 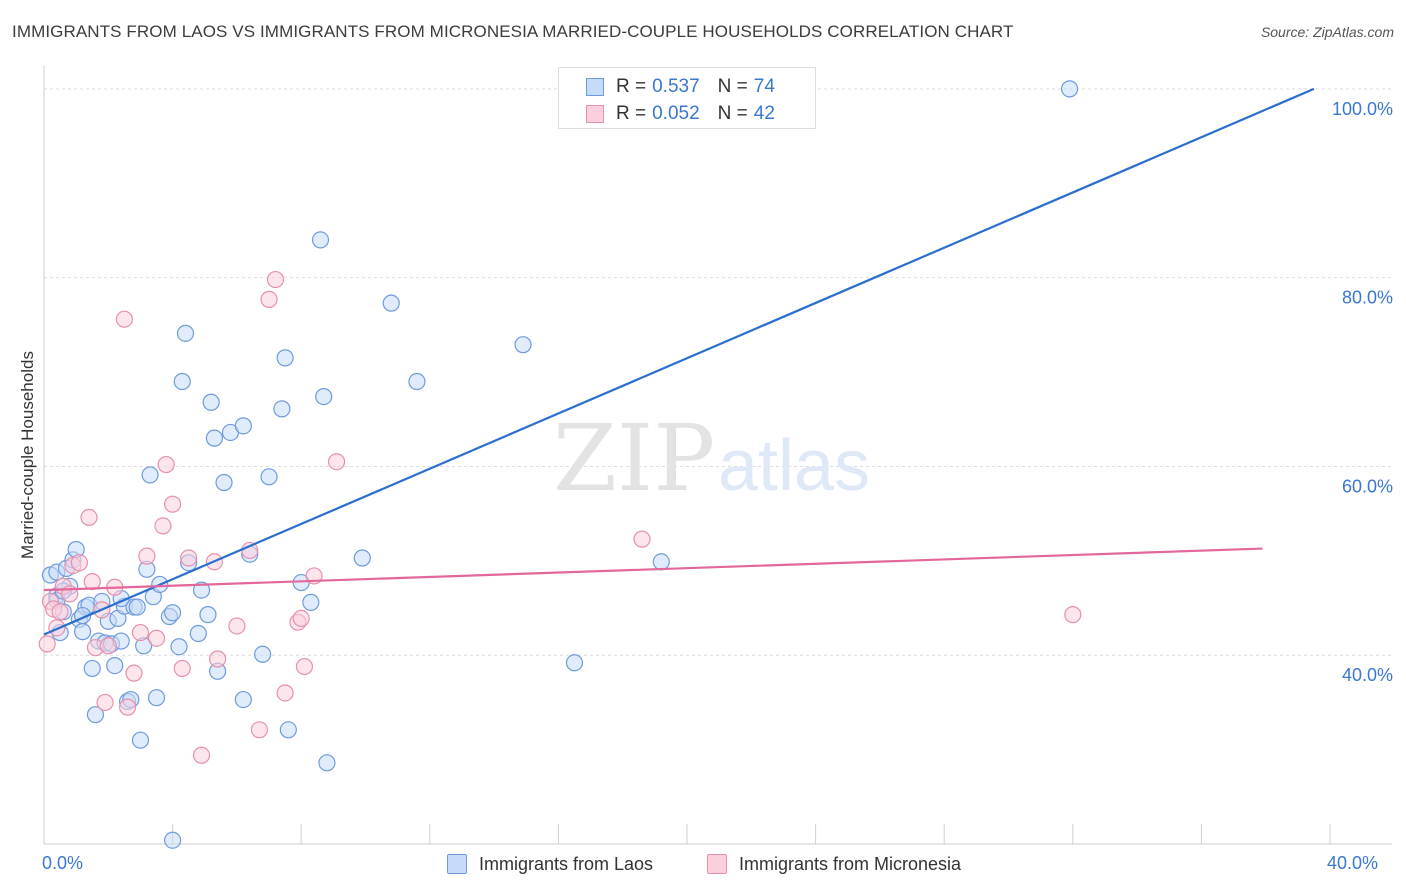 What do you see at coordinates (566, 863) in the screenshot?
I see `bottom-legend-label-laos: Immigrants from Laos` at bounding box center [566, 863].